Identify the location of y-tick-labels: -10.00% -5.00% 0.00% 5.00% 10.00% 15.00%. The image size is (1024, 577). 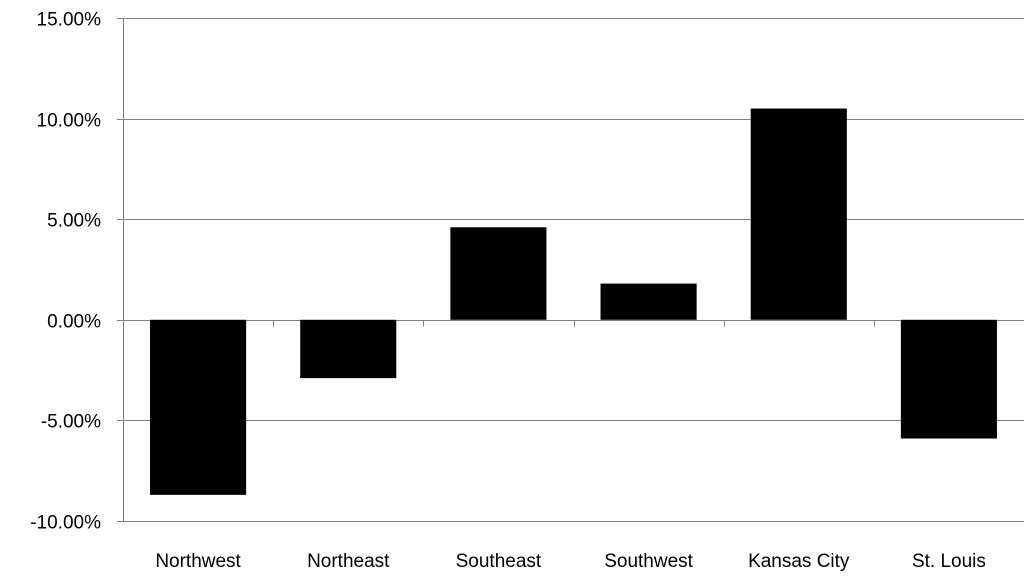
(65, 272).